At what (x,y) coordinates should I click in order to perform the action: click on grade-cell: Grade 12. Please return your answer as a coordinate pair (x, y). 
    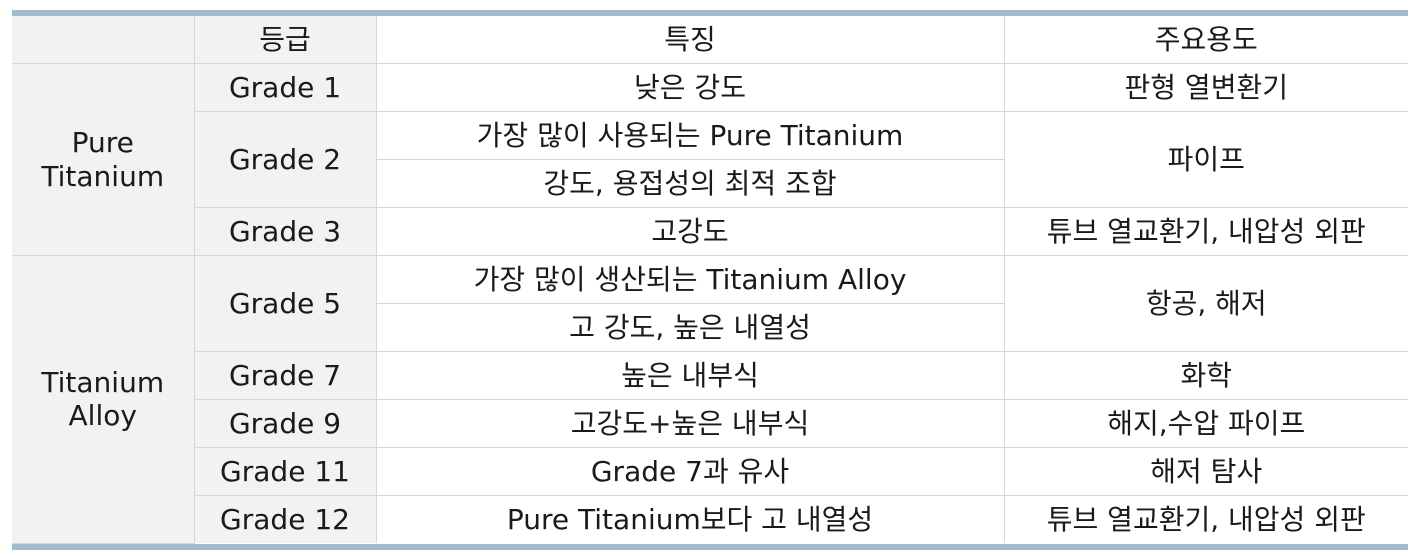
    Looking at the image, I should click on (285, 519).